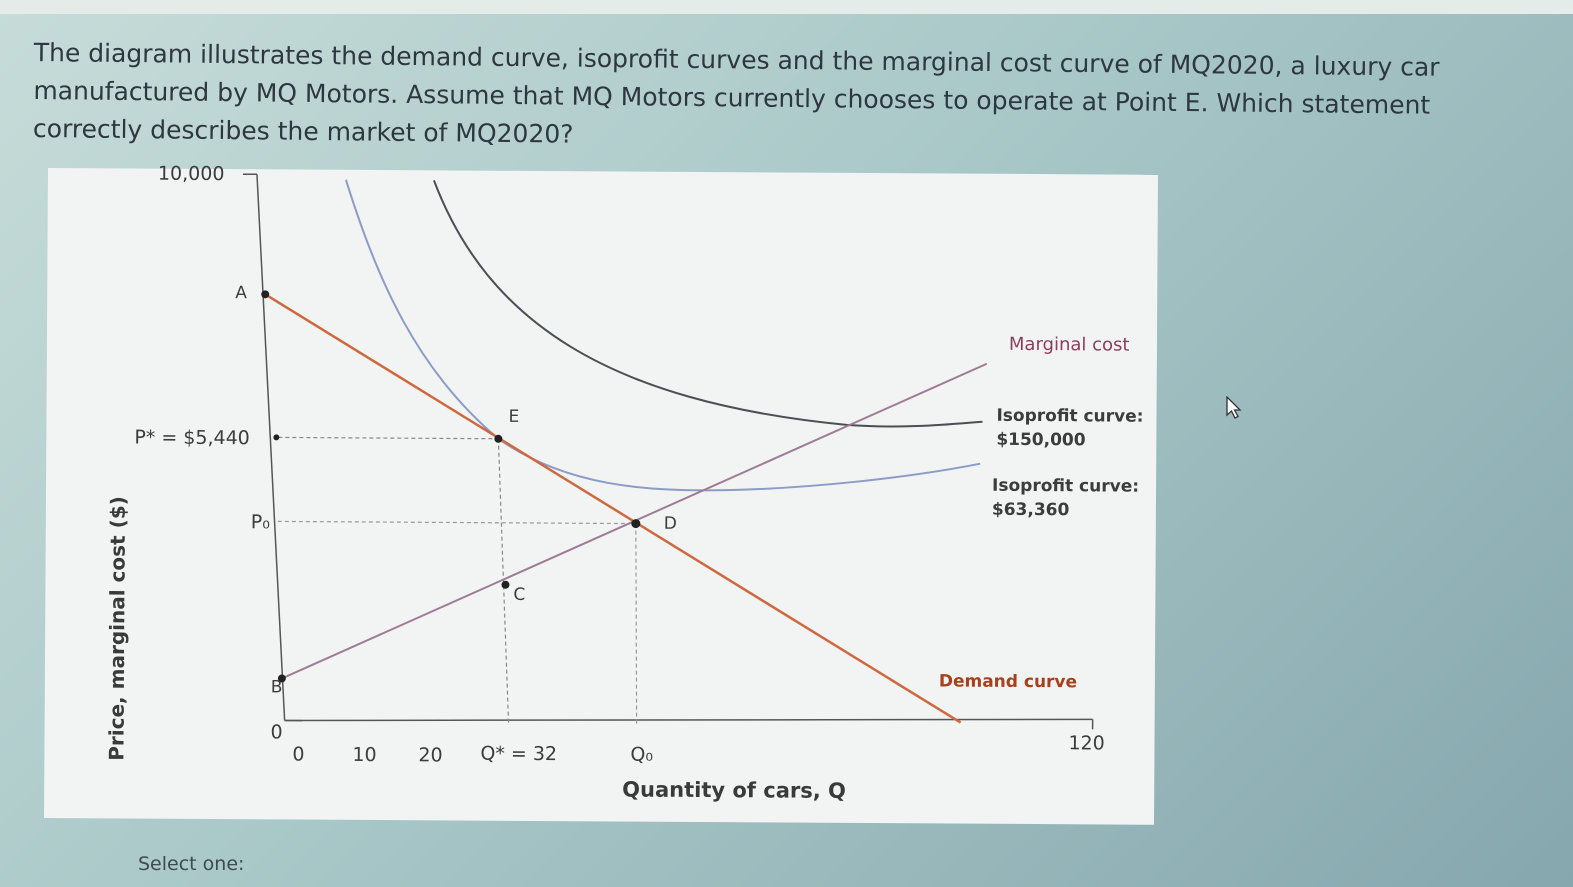 The height and width of the screenshot is (887, 1573). Describe the element at coordinates (1008, 682) in the screenshot. I see `demand-curve-label: Demand curve` at that location.